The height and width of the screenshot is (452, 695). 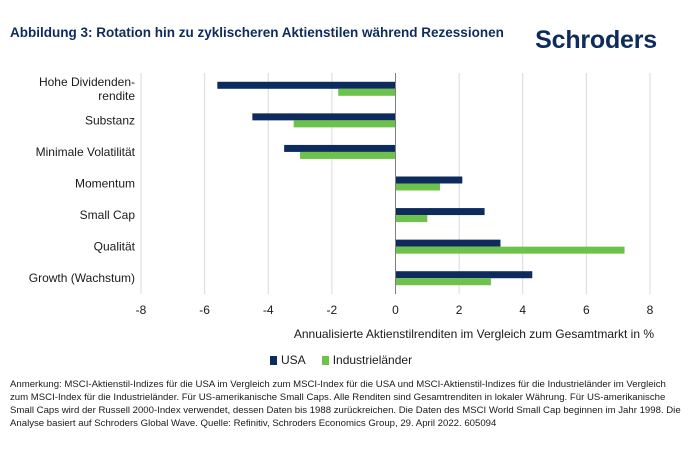 What do you see at coordinates (650, 310) in the screenshot?
I see `x-tick-label: 8` at bounding box center [650, 310].